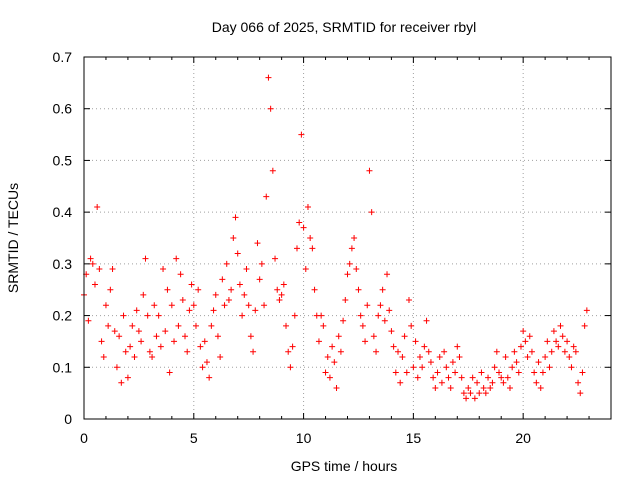 The width and height of the screenshot is (640, 480). Describe the element at coordinates (194, 438) in the screenshot. I see `x-tick-label: 5` at that location.